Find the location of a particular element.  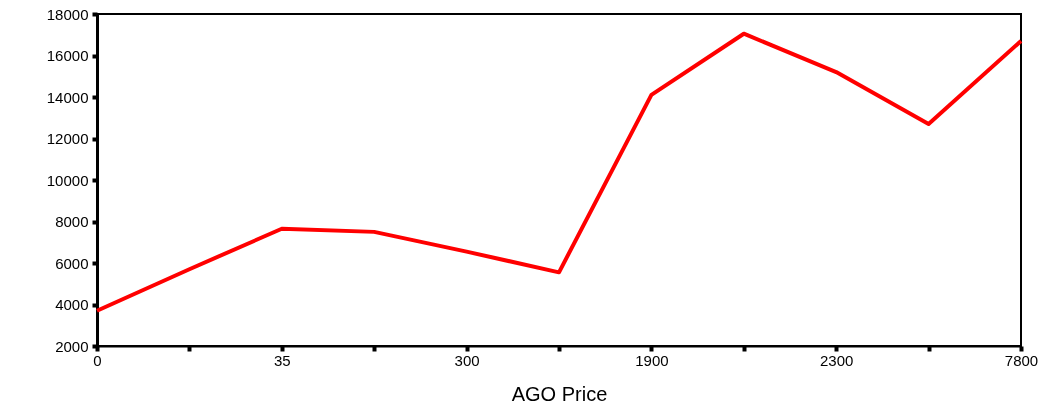

y-tick-label: 16000 is located at coordinates (67, 55).